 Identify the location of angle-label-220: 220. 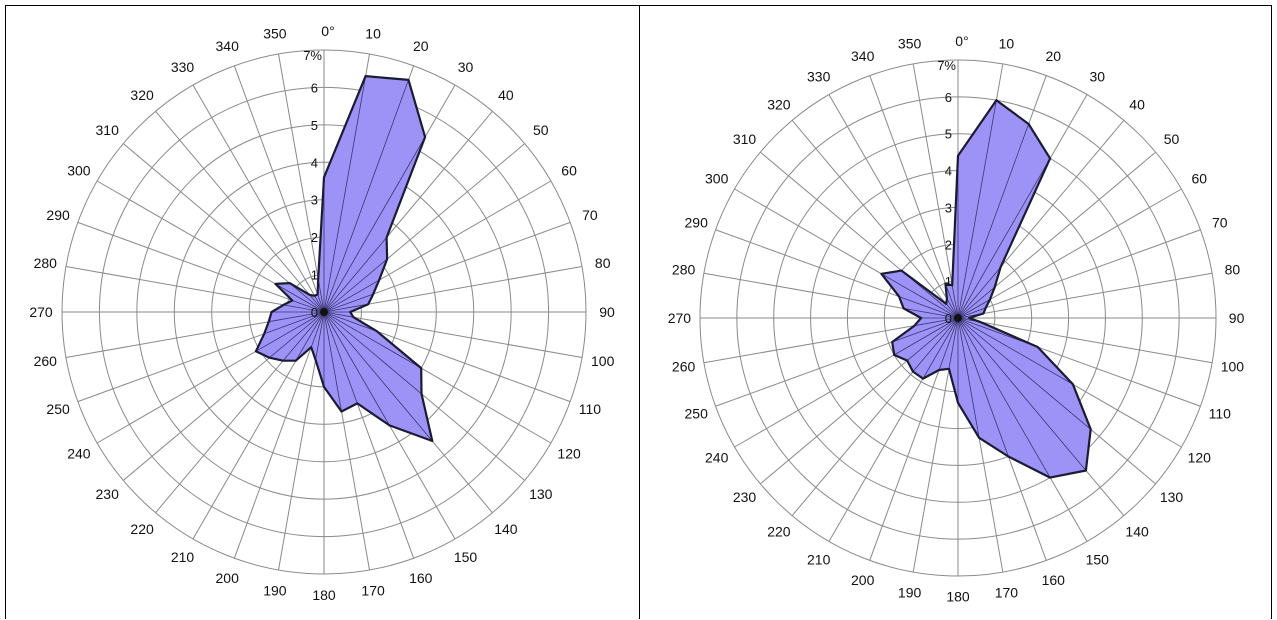
(142, 529).